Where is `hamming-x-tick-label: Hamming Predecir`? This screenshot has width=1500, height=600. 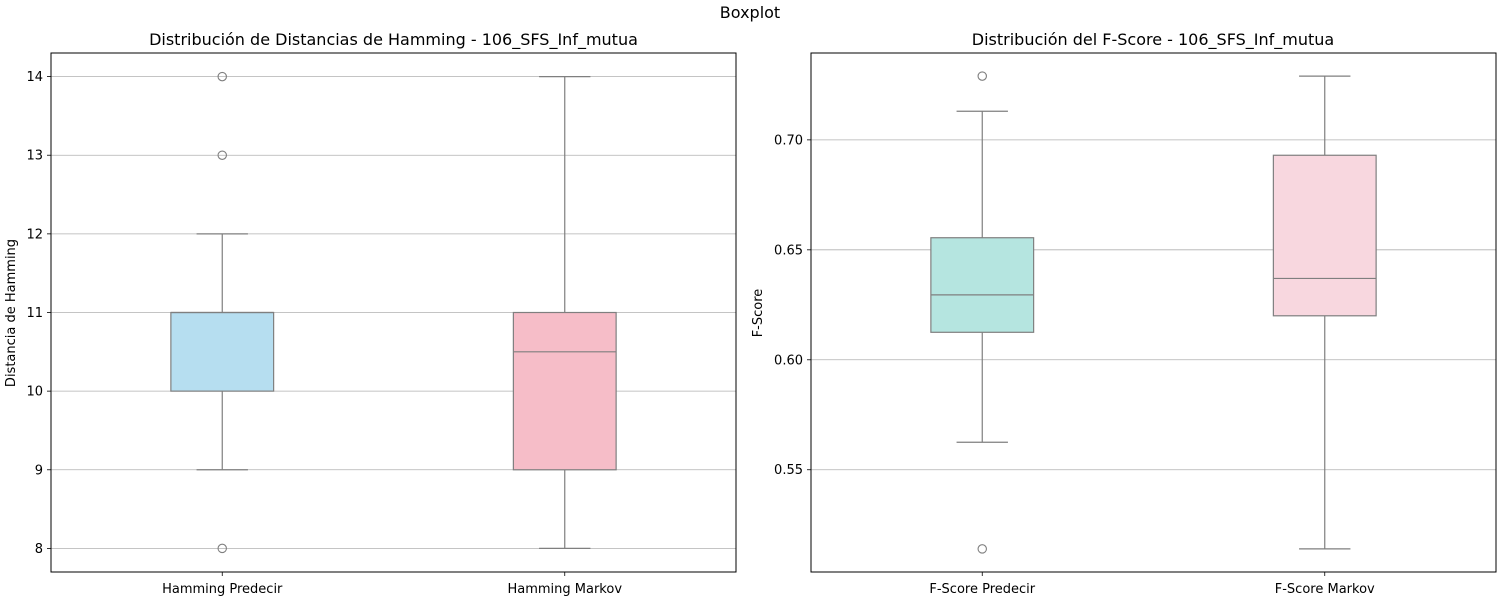 hamming-x-tick-label: Hamming Predecir is located at coordinates (222, 589).